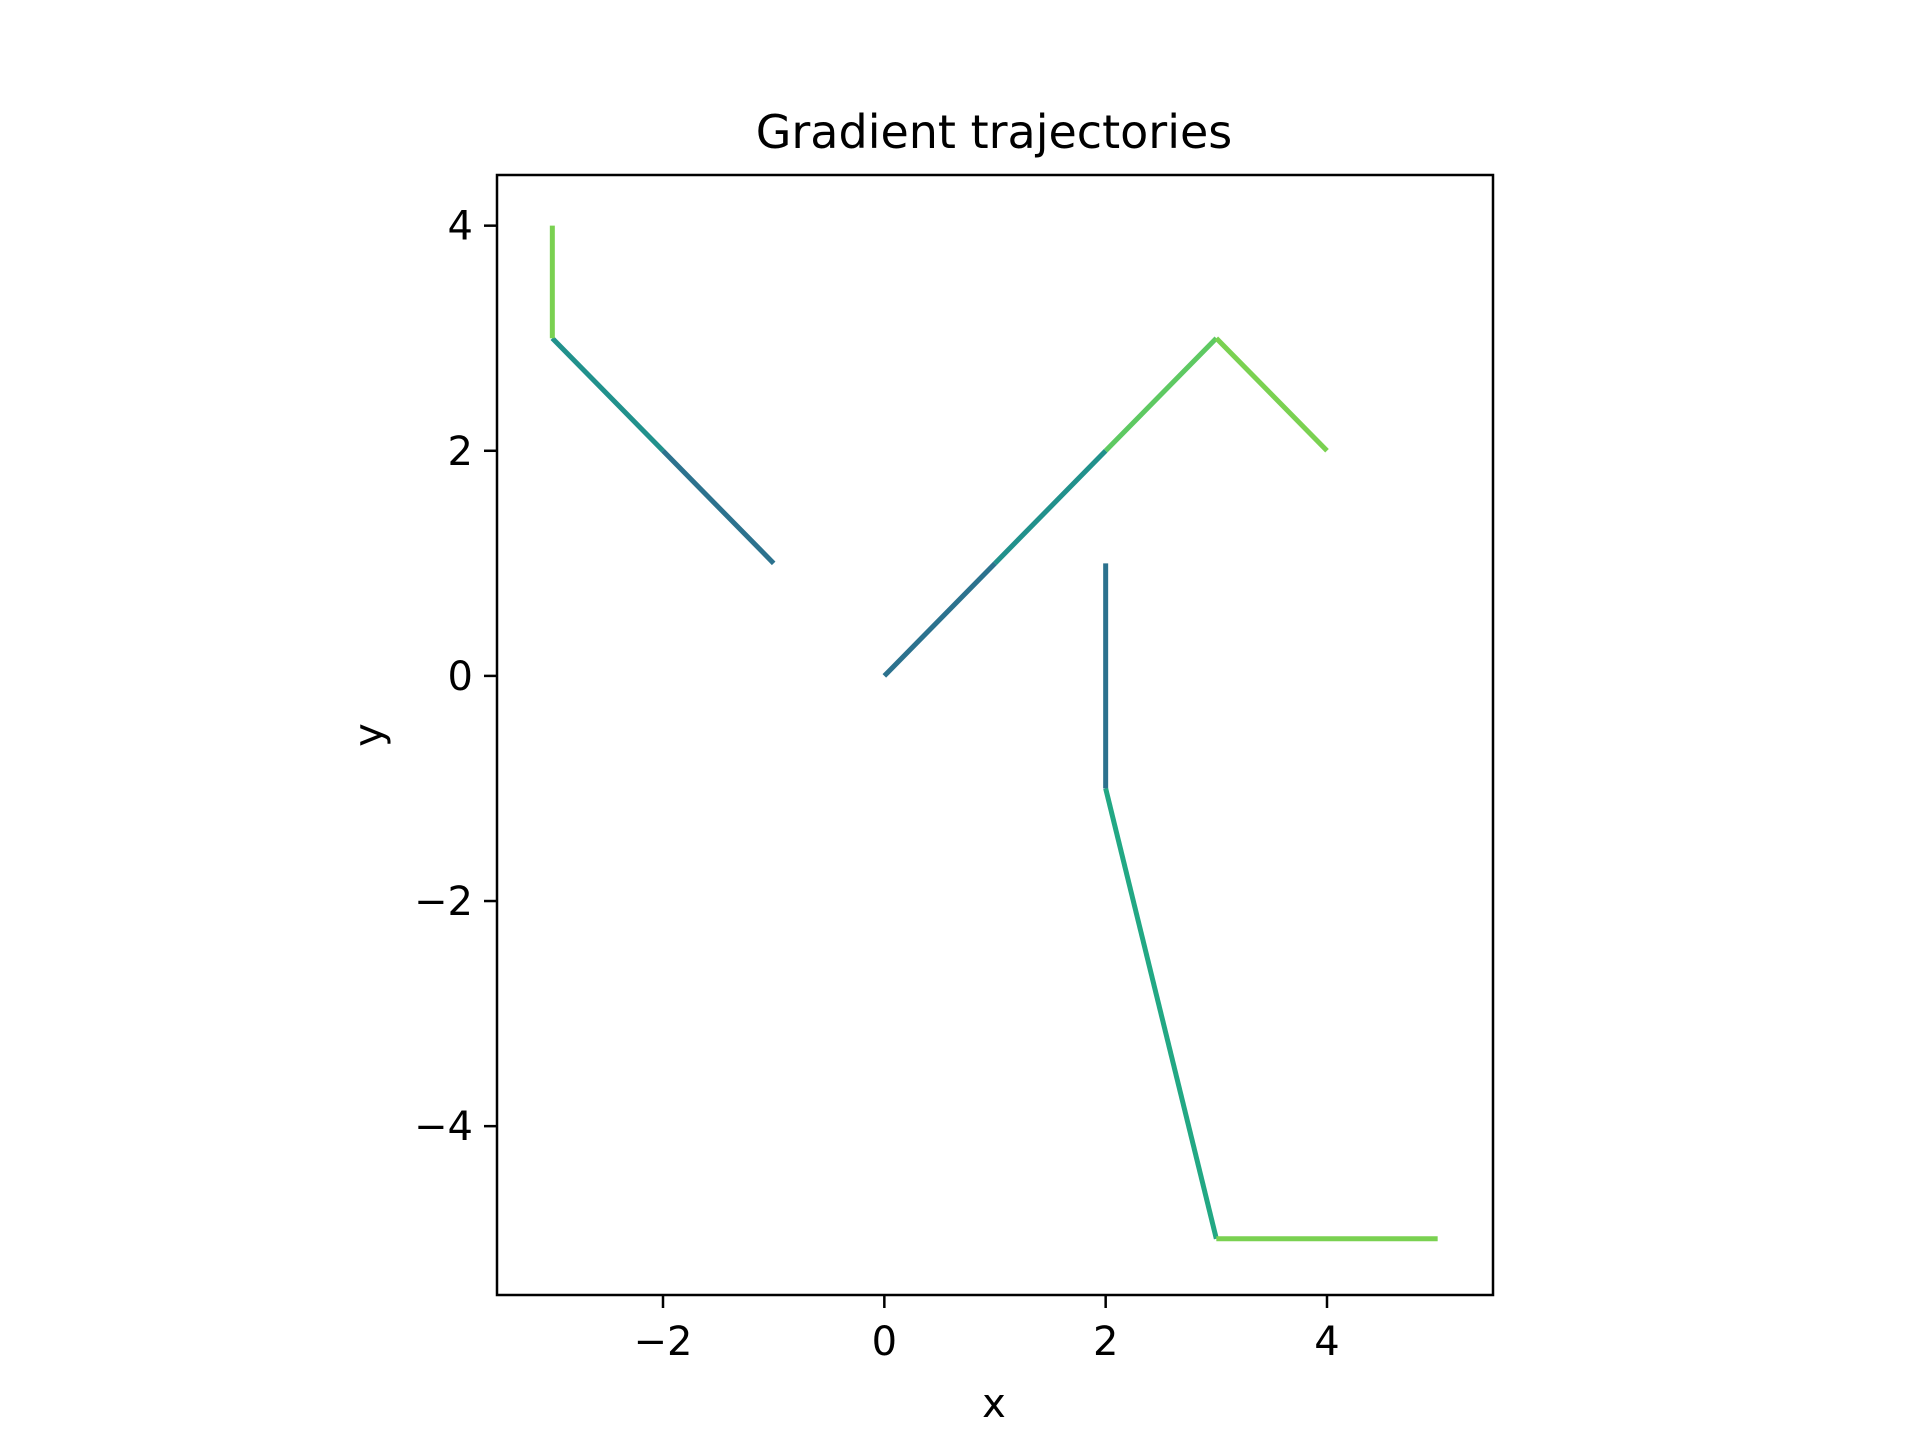 The image size is (1920, 1440). I want to click on y-tick-label: −4, so click(443, 1127).